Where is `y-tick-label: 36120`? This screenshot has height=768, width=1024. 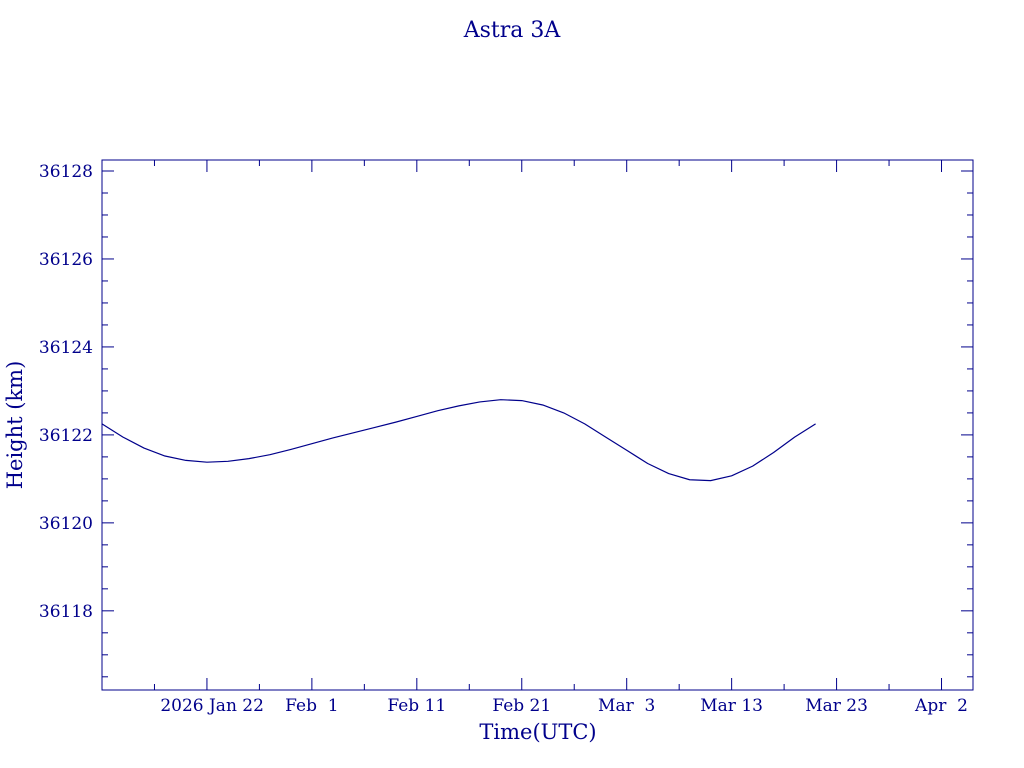 y-tick-label: 36120 is located at coordinates (66, 524).